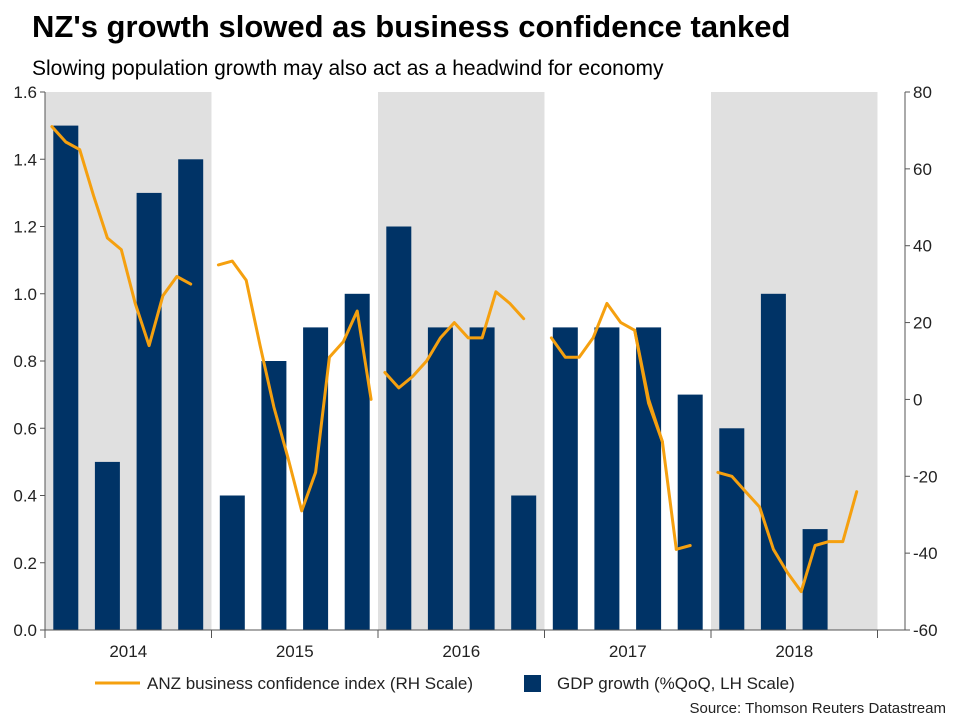 The height and width of the screenshot is (720, 960). I want to click on bar-2014Q2, so click(107, 545).